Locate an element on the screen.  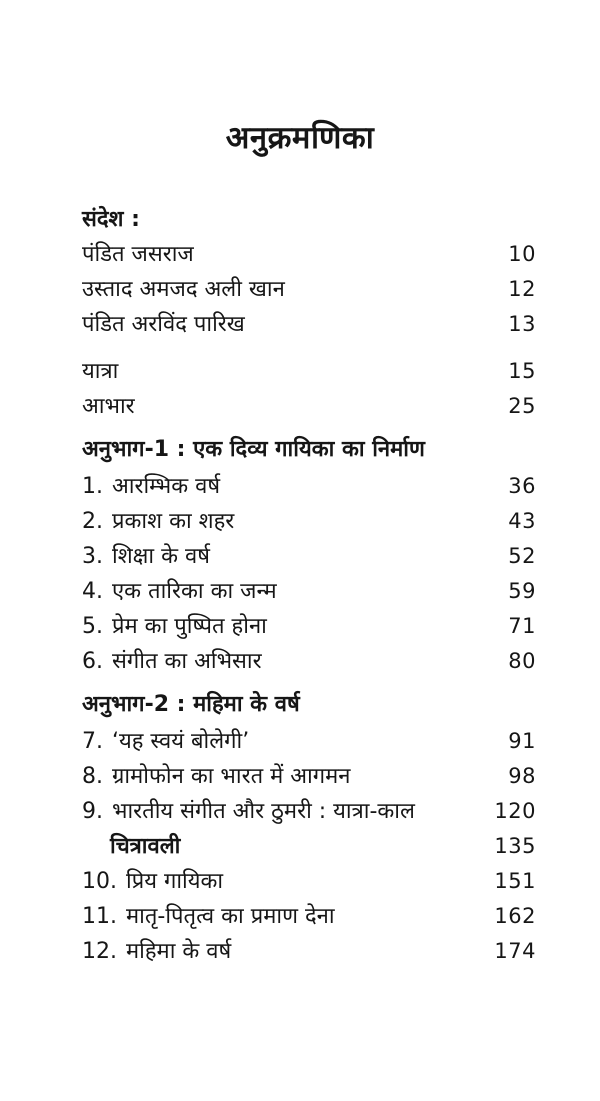
page-number: 25 is located at coordinates (522, 406).